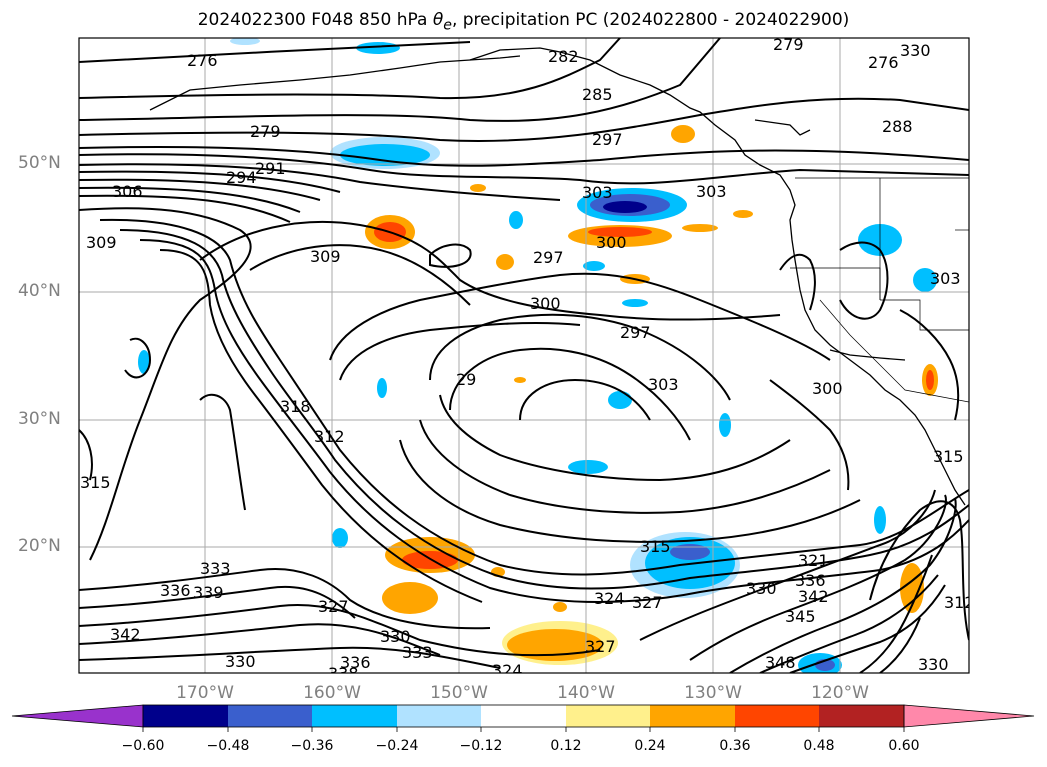 Image resolution: width=1047 pixels, height=767 pixels. I want to click on colorbar-tick-label: −0.12, so click(481, 746).